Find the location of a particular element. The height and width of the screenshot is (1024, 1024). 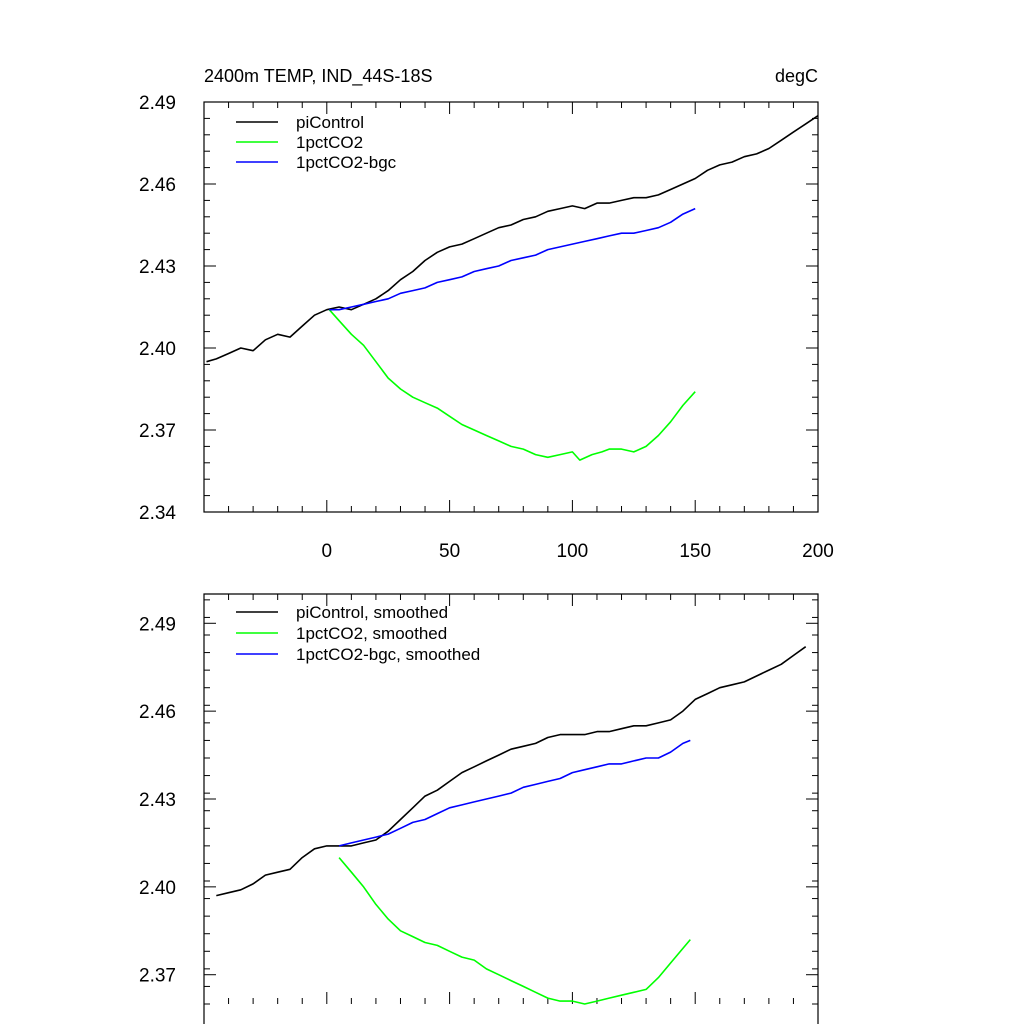

x-tick-label: 150 is located at coordinates (695, 551).